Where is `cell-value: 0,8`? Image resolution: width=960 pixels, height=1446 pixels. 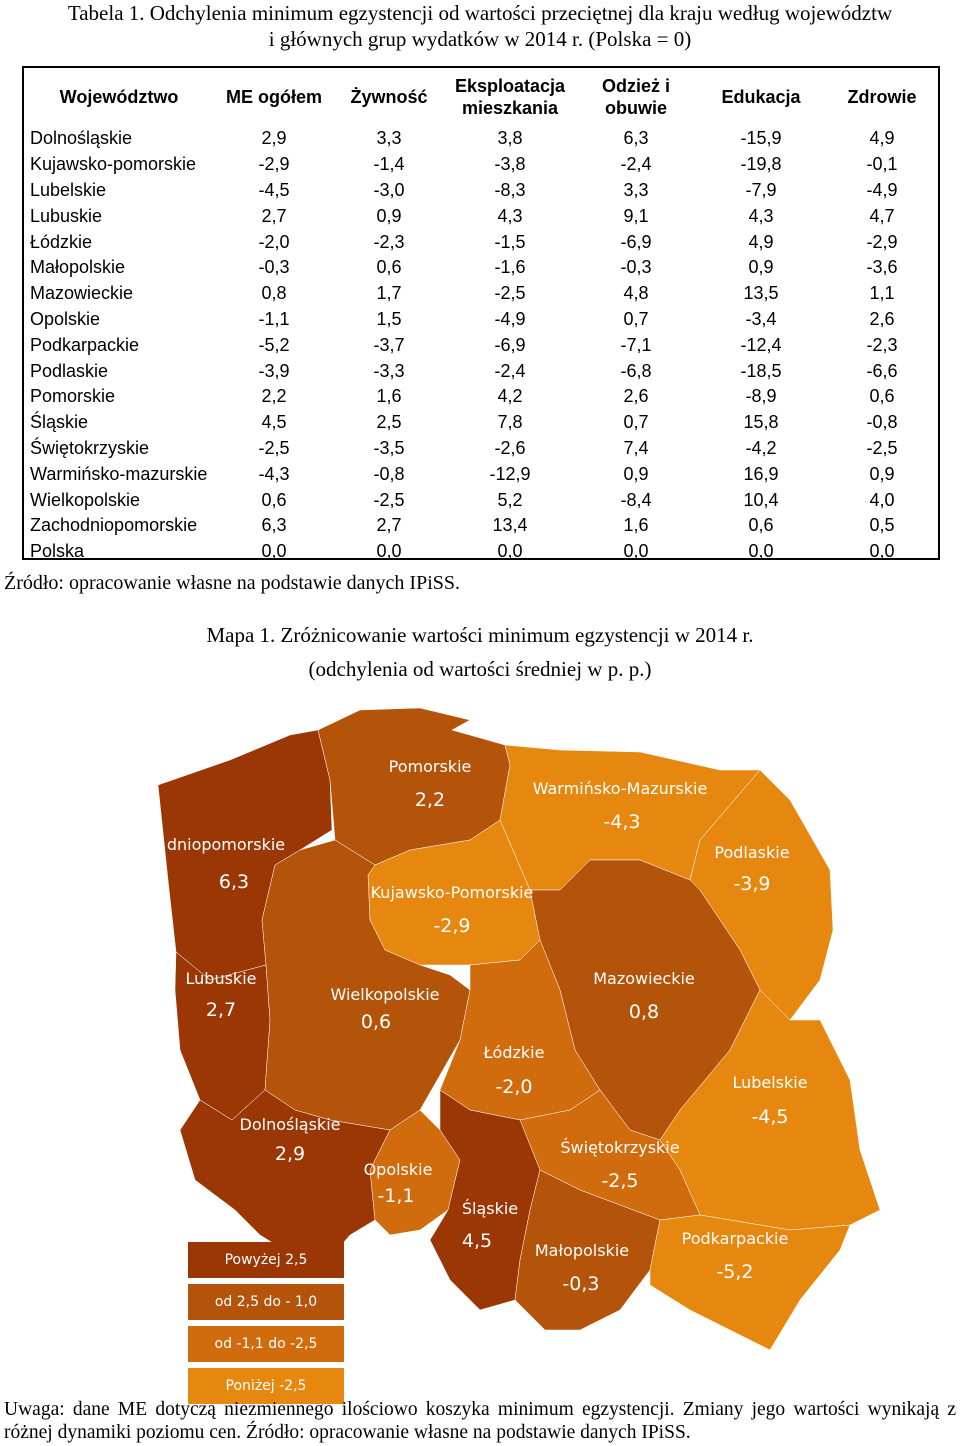 cell-value: 0,8 is located at coordinates (274, 293).